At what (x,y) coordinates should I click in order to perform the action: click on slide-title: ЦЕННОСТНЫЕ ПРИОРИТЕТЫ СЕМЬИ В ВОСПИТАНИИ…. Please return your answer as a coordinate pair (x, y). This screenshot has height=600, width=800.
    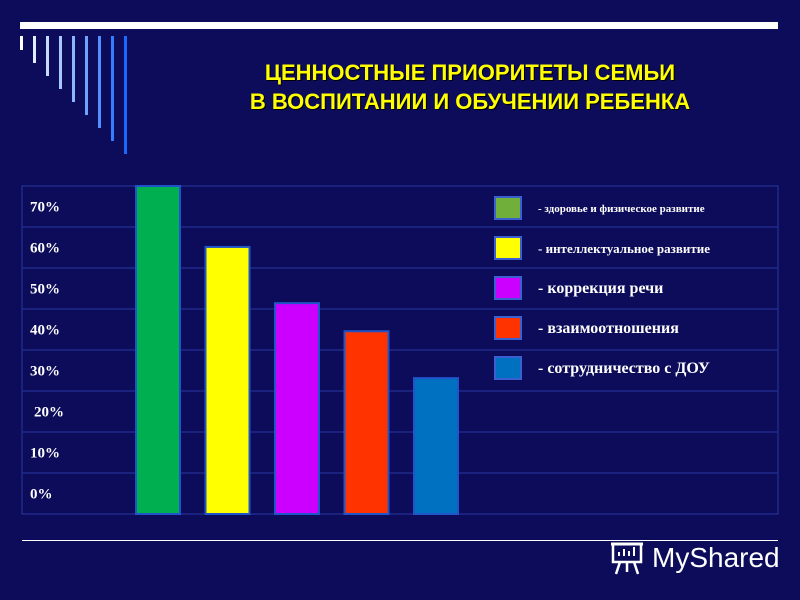
    Looking at the image, I should click on (470, 87).